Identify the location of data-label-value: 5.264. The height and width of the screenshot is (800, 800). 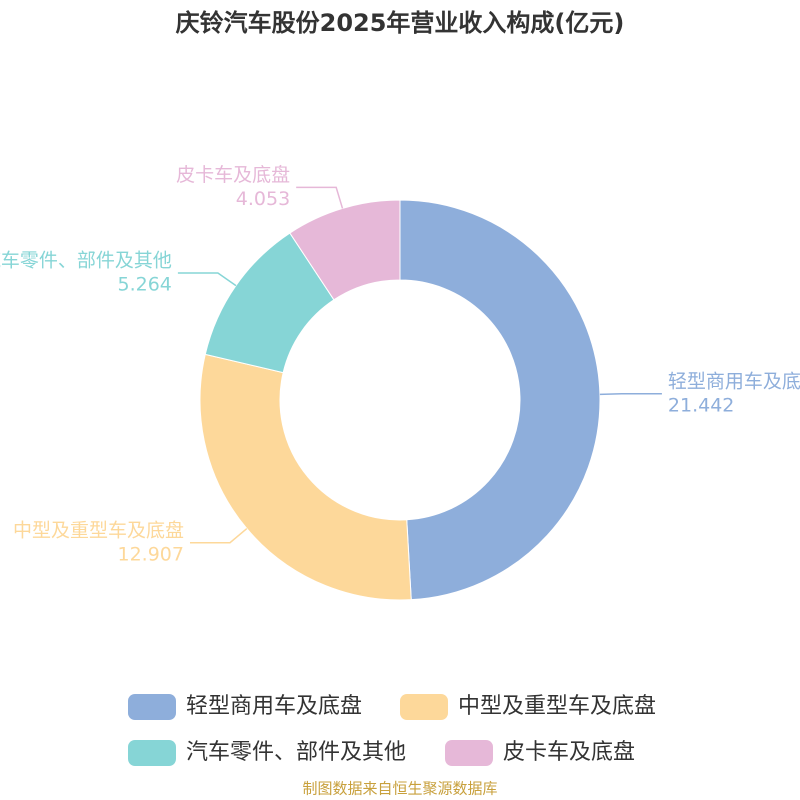
(144, 285).